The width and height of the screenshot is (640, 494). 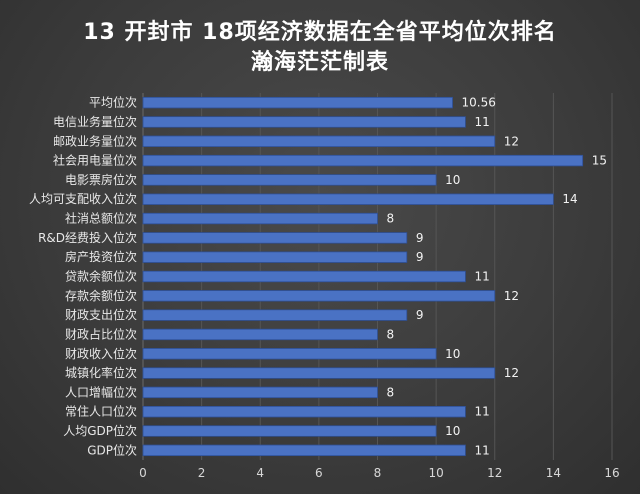 I want to click on x-tick-label: 8, so click(x=378, y=473).